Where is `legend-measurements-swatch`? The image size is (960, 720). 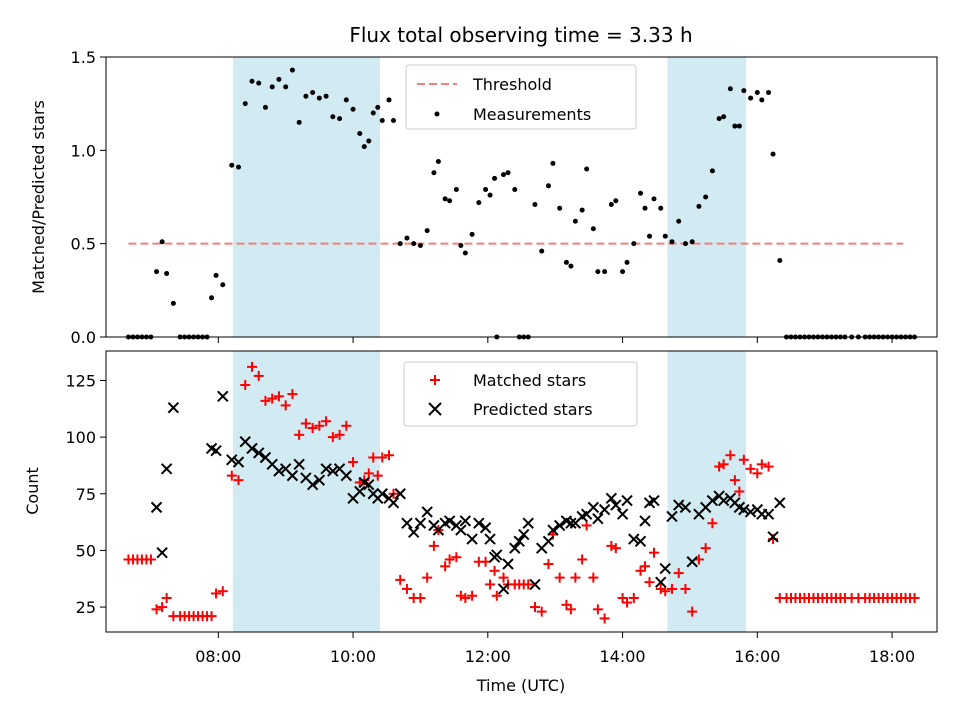
legend-measurements-swatch is located at coordinates (437, 114).